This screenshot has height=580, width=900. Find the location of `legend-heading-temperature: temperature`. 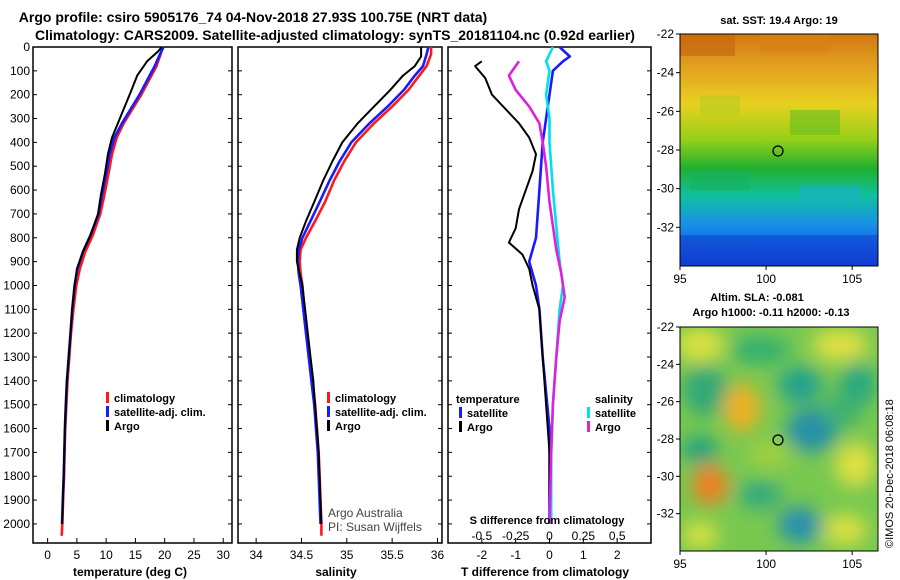

legend-heading-temperature: temperature is located at coordinates (488, 400).